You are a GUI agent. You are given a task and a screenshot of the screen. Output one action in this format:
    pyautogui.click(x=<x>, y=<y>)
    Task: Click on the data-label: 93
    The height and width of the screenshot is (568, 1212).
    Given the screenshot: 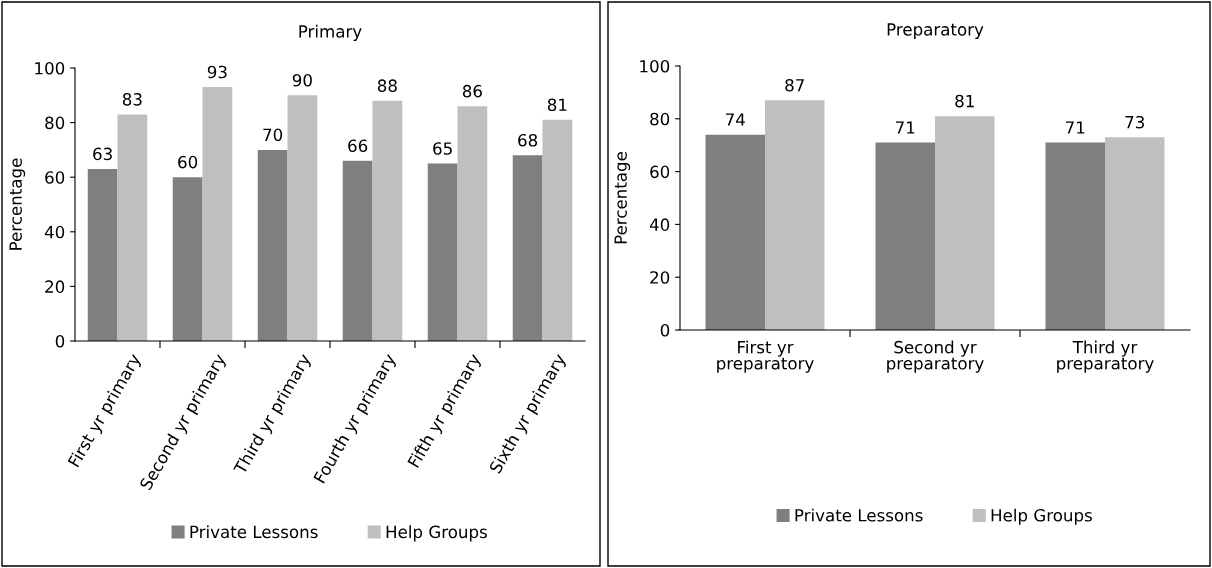 What is the action you would take?
    pyautogui.click(x=217, y=72)
    